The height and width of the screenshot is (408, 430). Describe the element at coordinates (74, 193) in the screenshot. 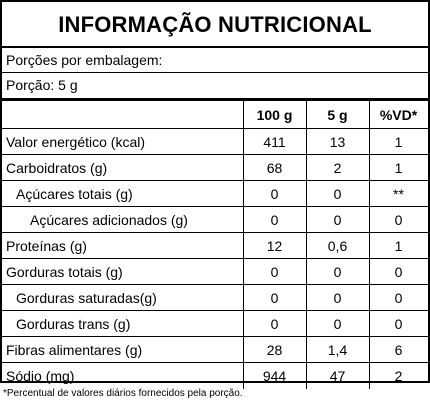

I see `row-label: Açúcares totais (g)` at that location.